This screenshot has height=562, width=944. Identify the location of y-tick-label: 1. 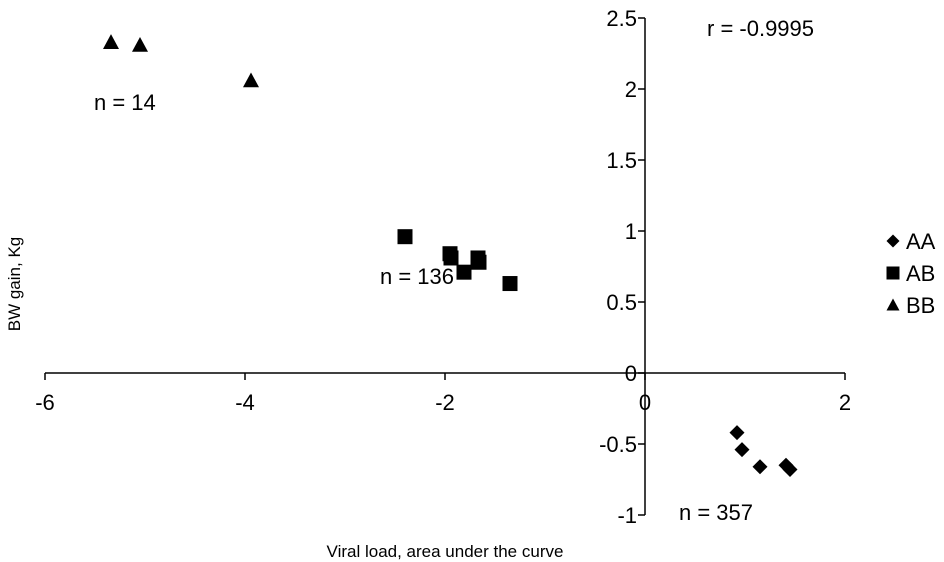
(631, 231).